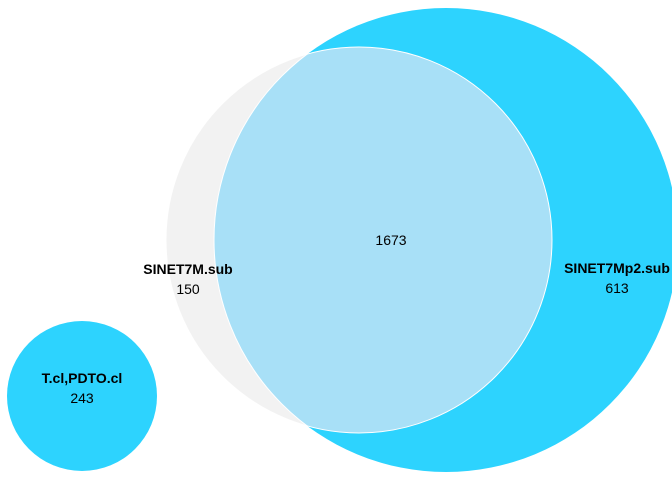  I want to click on set-label-tcl-pdtocl: T.cl,PDTO.cl, so click(82, 378).